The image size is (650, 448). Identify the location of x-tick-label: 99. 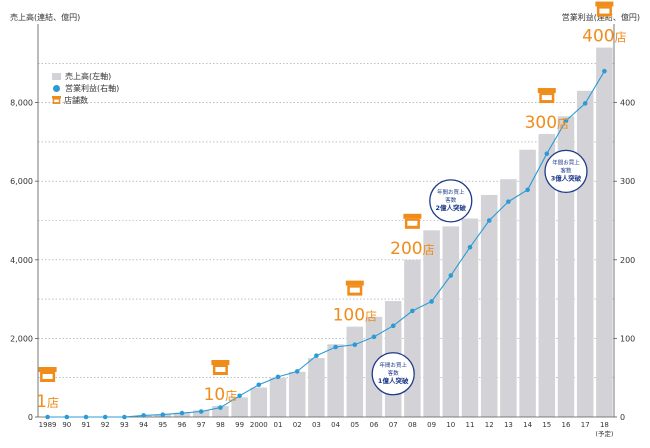
(239, 425).